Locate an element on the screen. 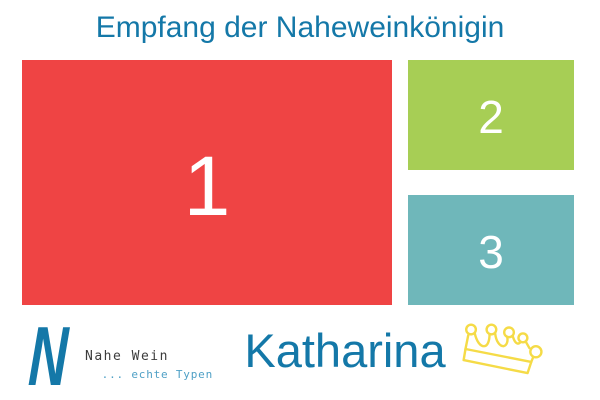 This screenshot has width=600, height=400. placeholder-tile-2: 2 is located at coordinates (491, 115).